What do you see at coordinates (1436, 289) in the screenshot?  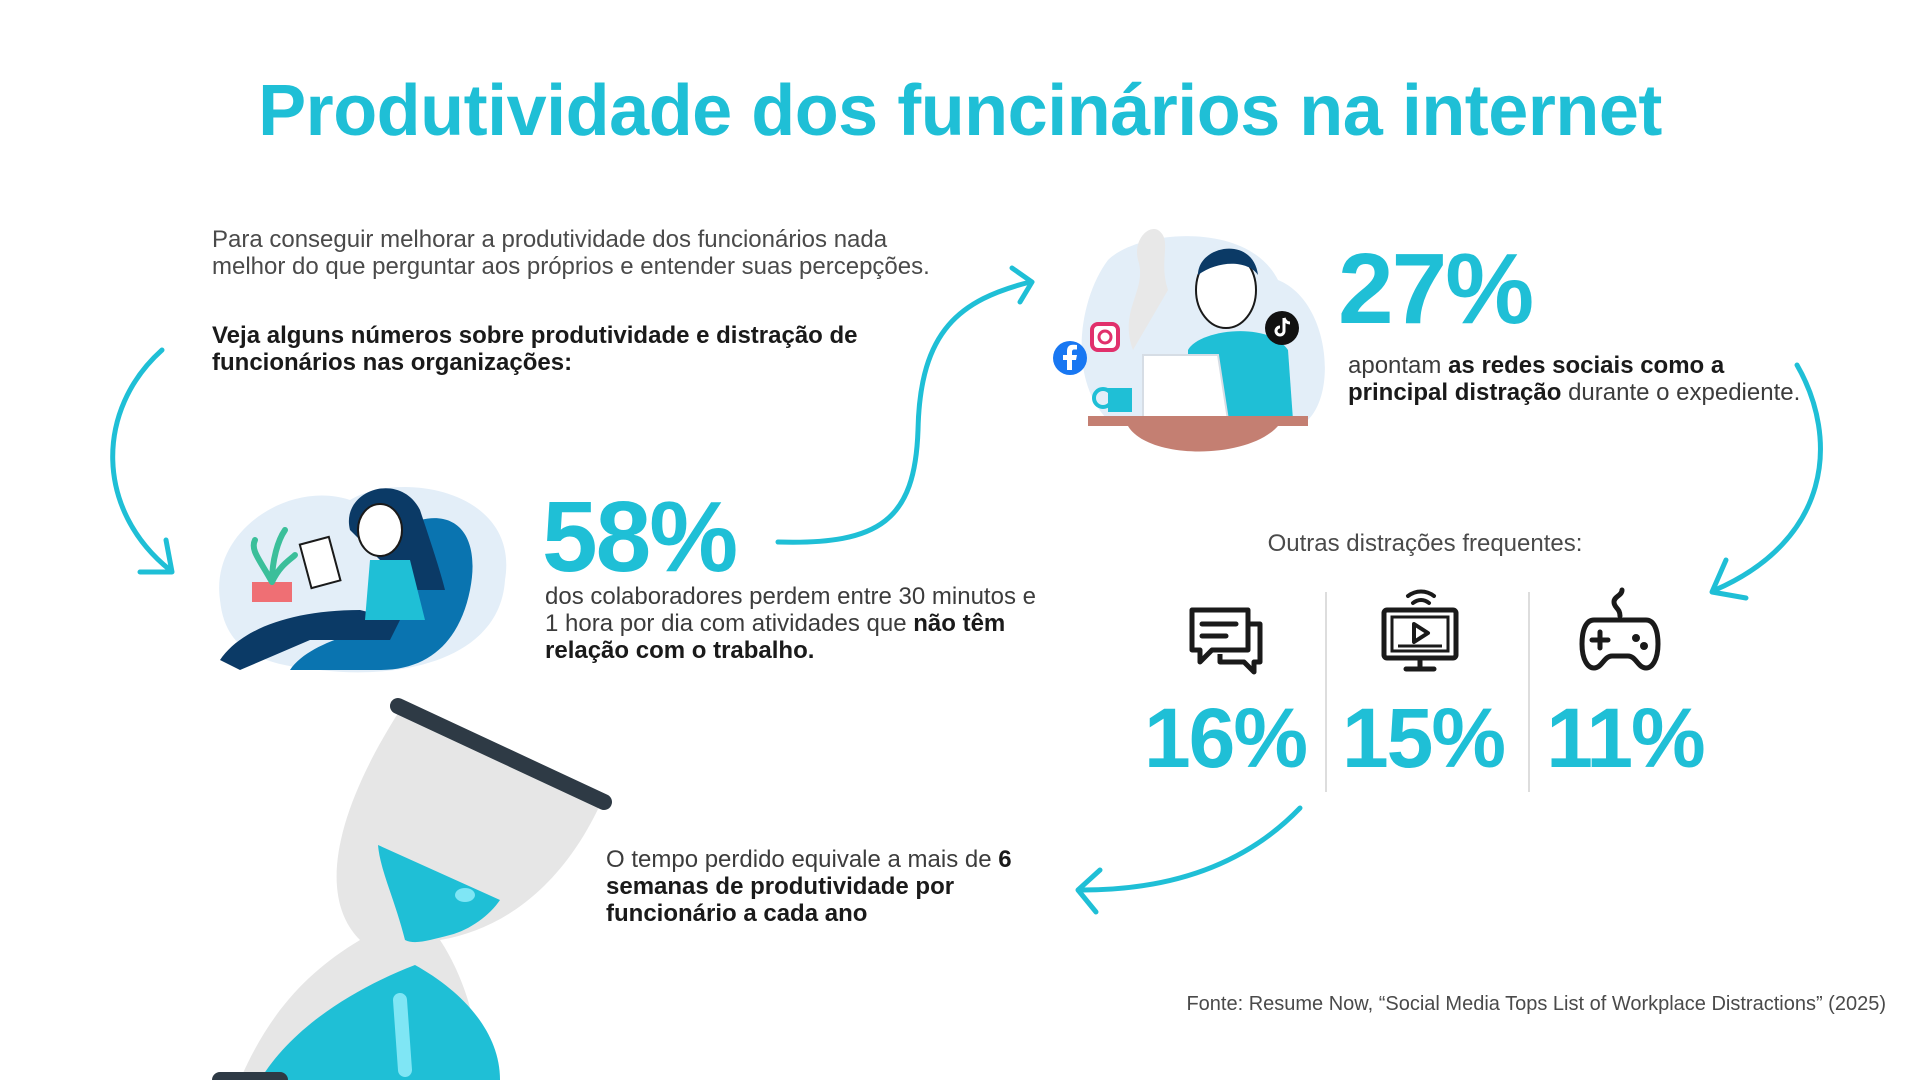 I see `stat-27-value: 27%` at bounding box center [1436, 289].